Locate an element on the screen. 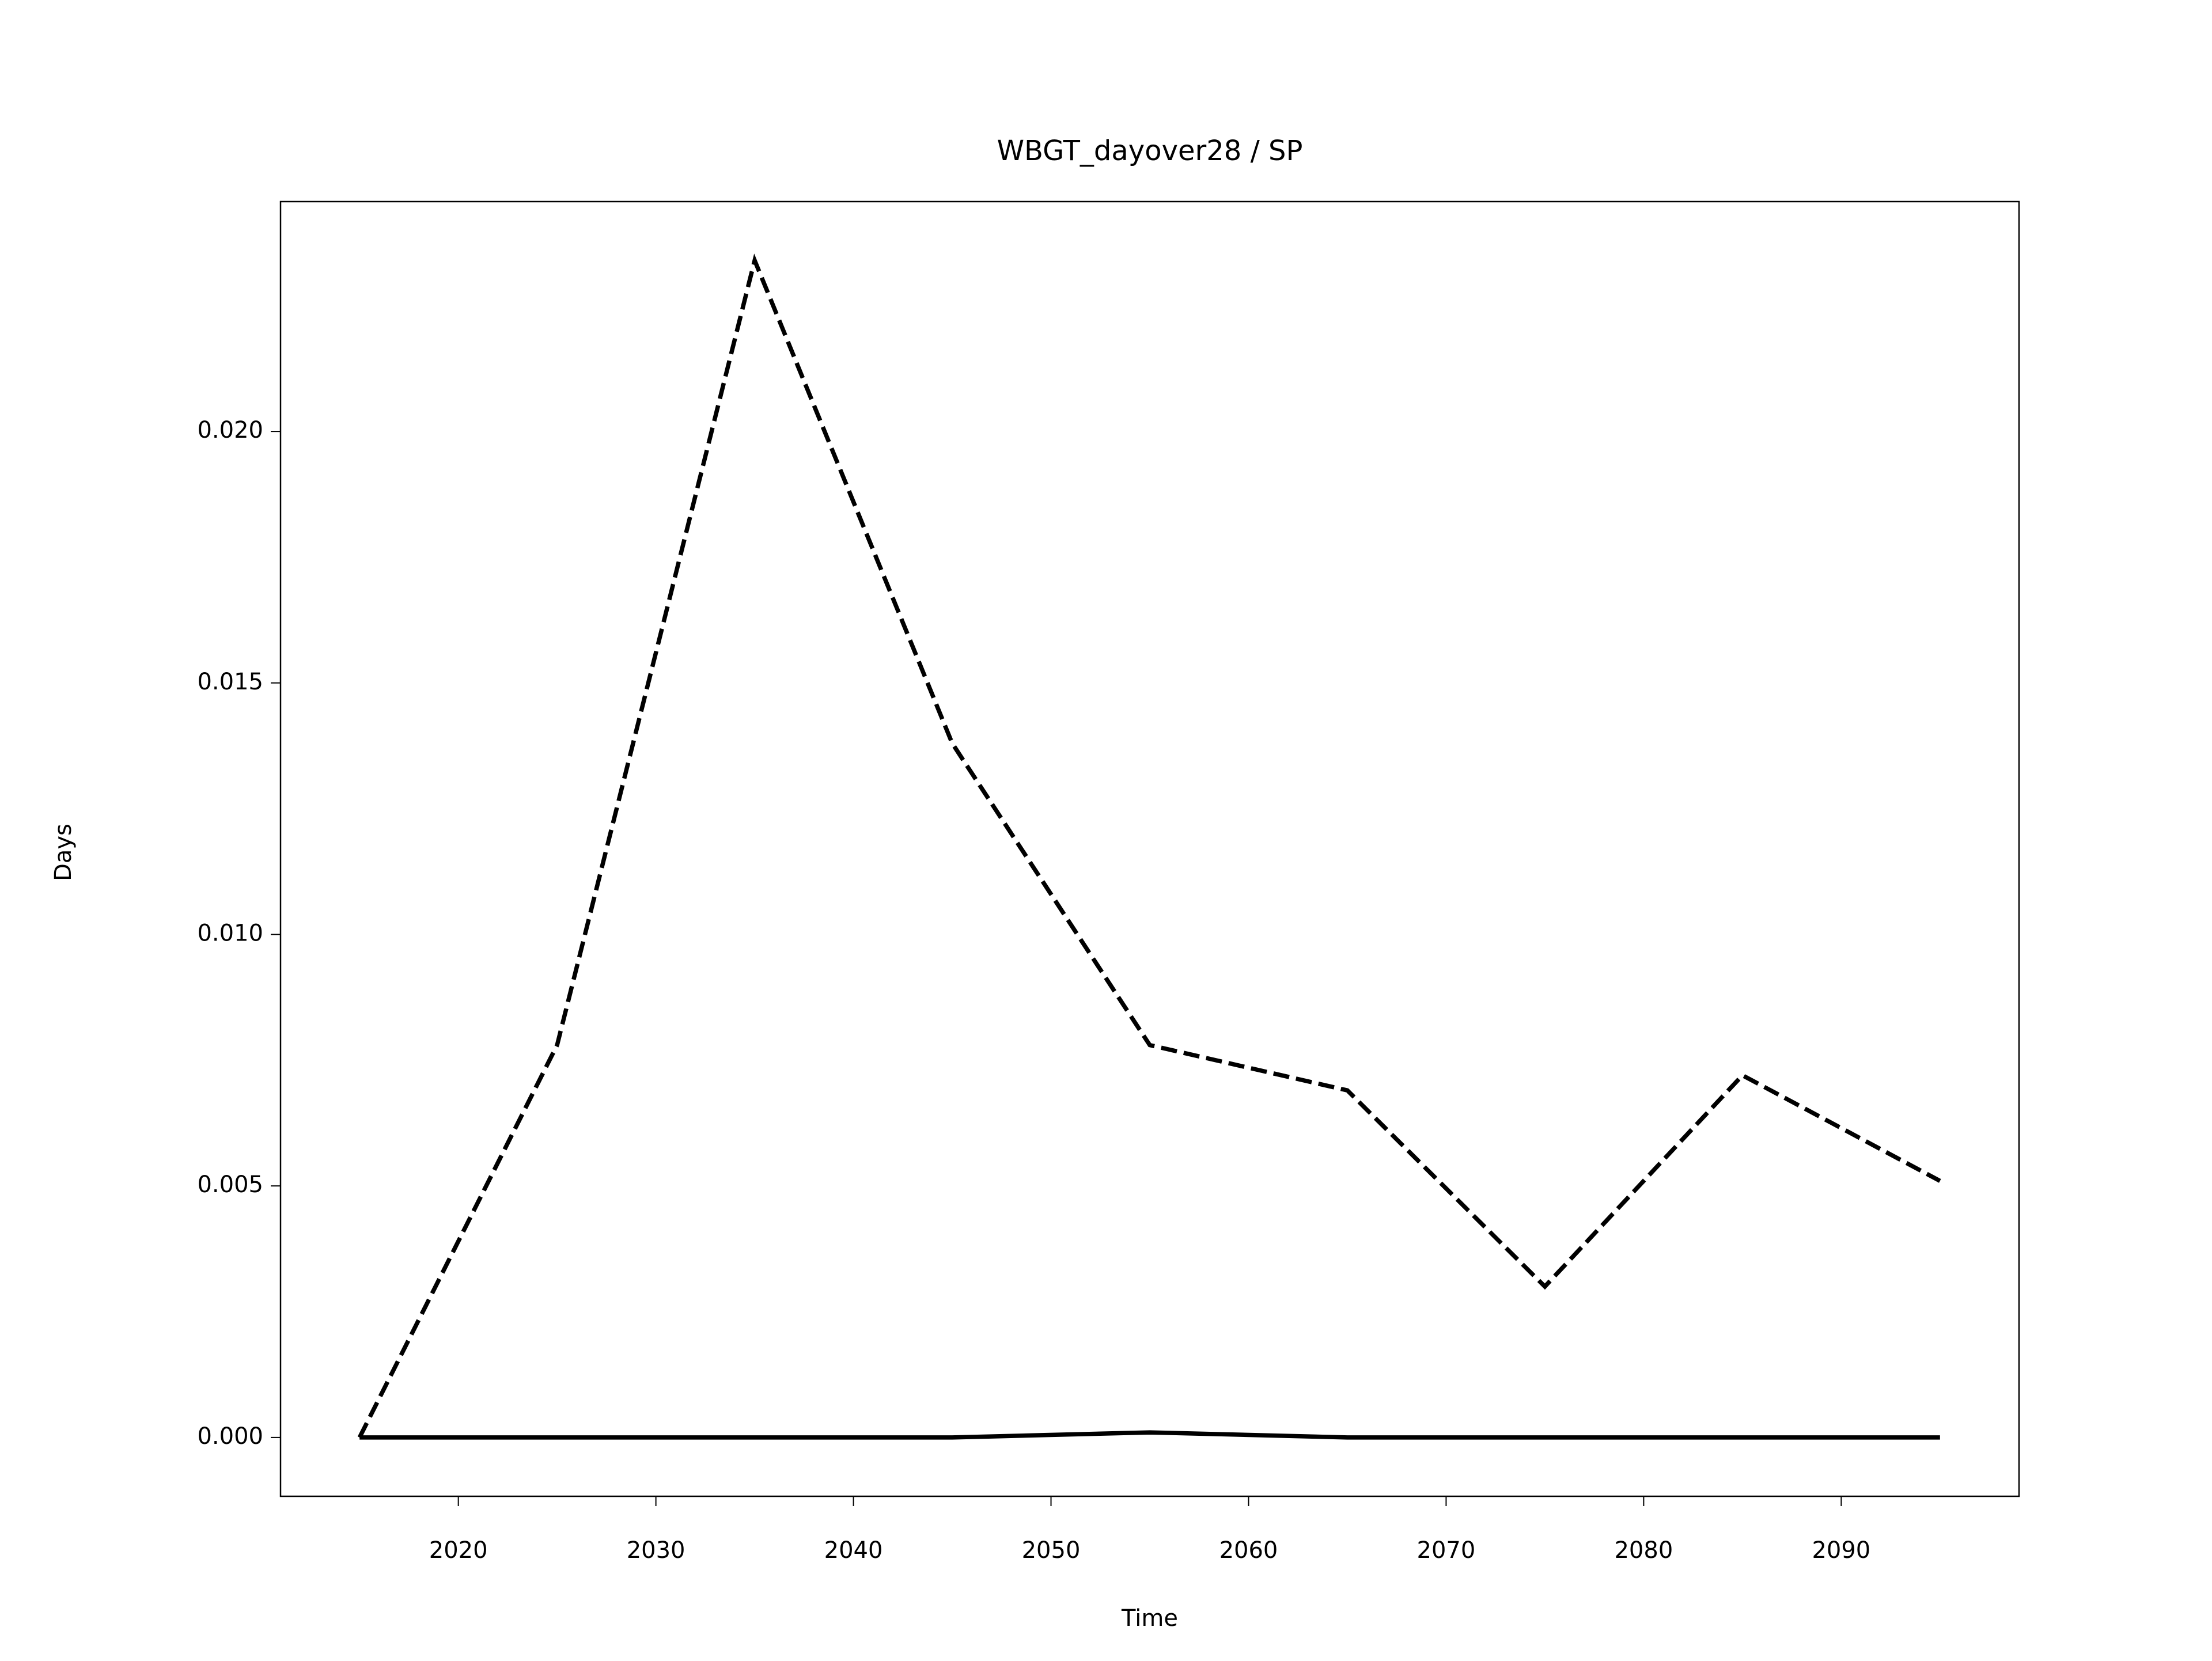 The width and height of the screenshot is (2212, 1661). y-tick-label: 0.020 is located at coordinates (230, 430).